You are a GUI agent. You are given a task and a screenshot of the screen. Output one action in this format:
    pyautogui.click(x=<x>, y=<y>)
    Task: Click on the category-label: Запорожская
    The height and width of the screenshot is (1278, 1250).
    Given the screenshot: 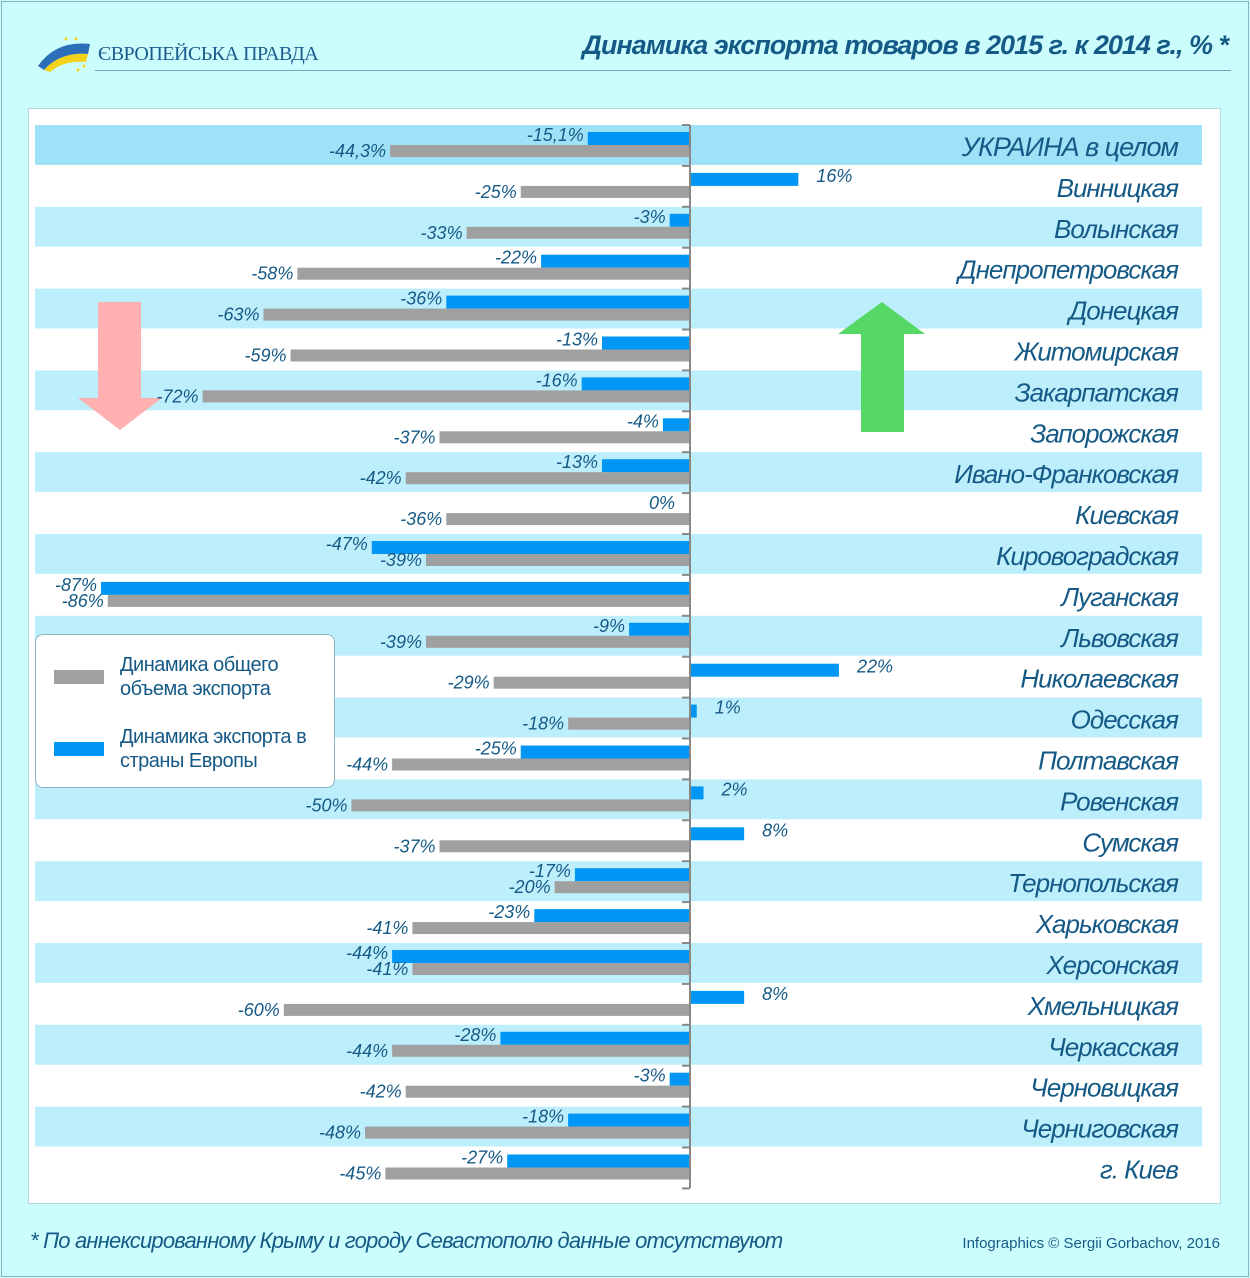 What is the action you would take?
    pyautogui.click(x=1104, y=433)
    